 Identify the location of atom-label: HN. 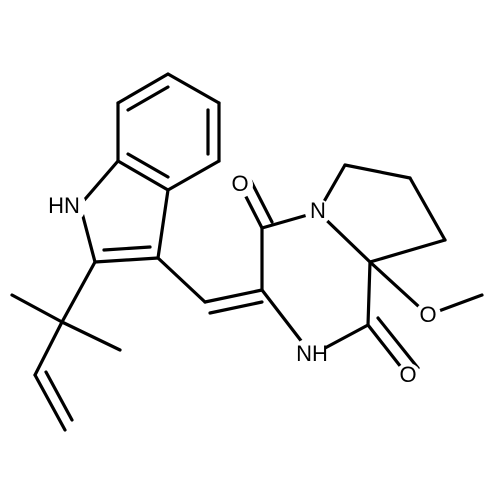
(64, 205).